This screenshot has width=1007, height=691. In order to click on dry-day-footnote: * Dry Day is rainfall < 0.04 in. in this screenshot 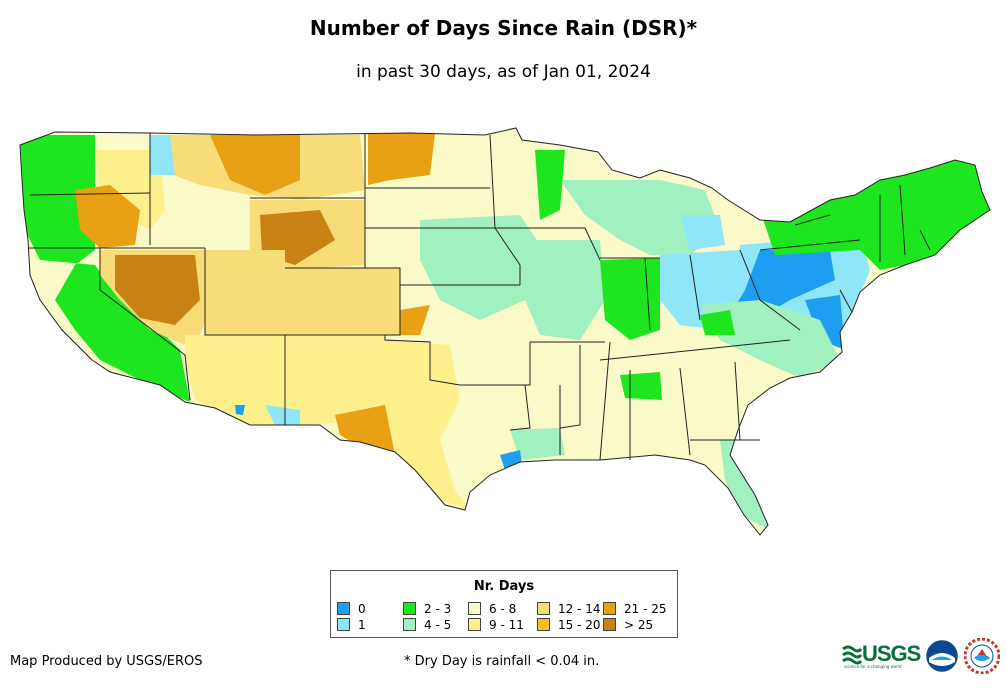, I will do `click(502, 661)`.